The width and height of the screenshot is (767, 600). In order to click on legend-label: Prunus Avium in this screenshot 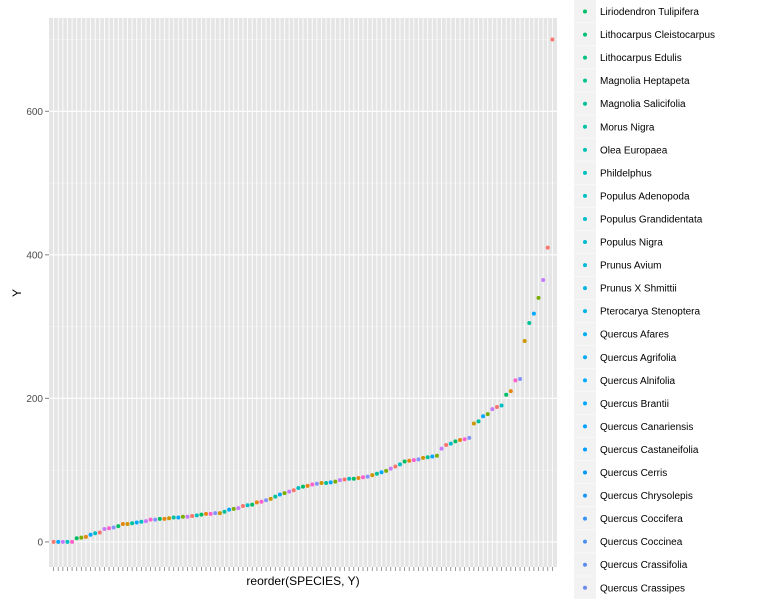, I will do `click(631, 266)`.